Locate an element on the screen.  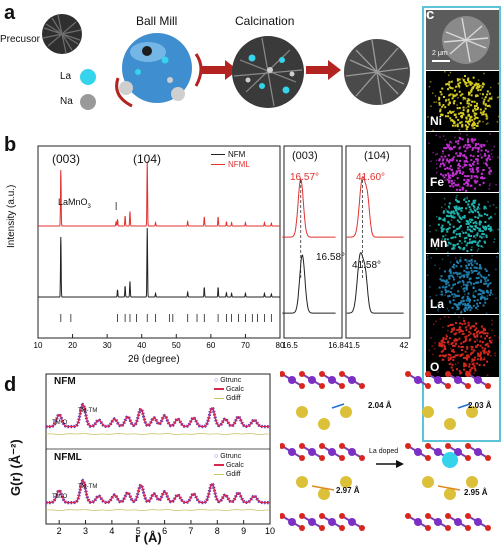
legend-nfm-label: NFM is located at coordinates (236, 154).